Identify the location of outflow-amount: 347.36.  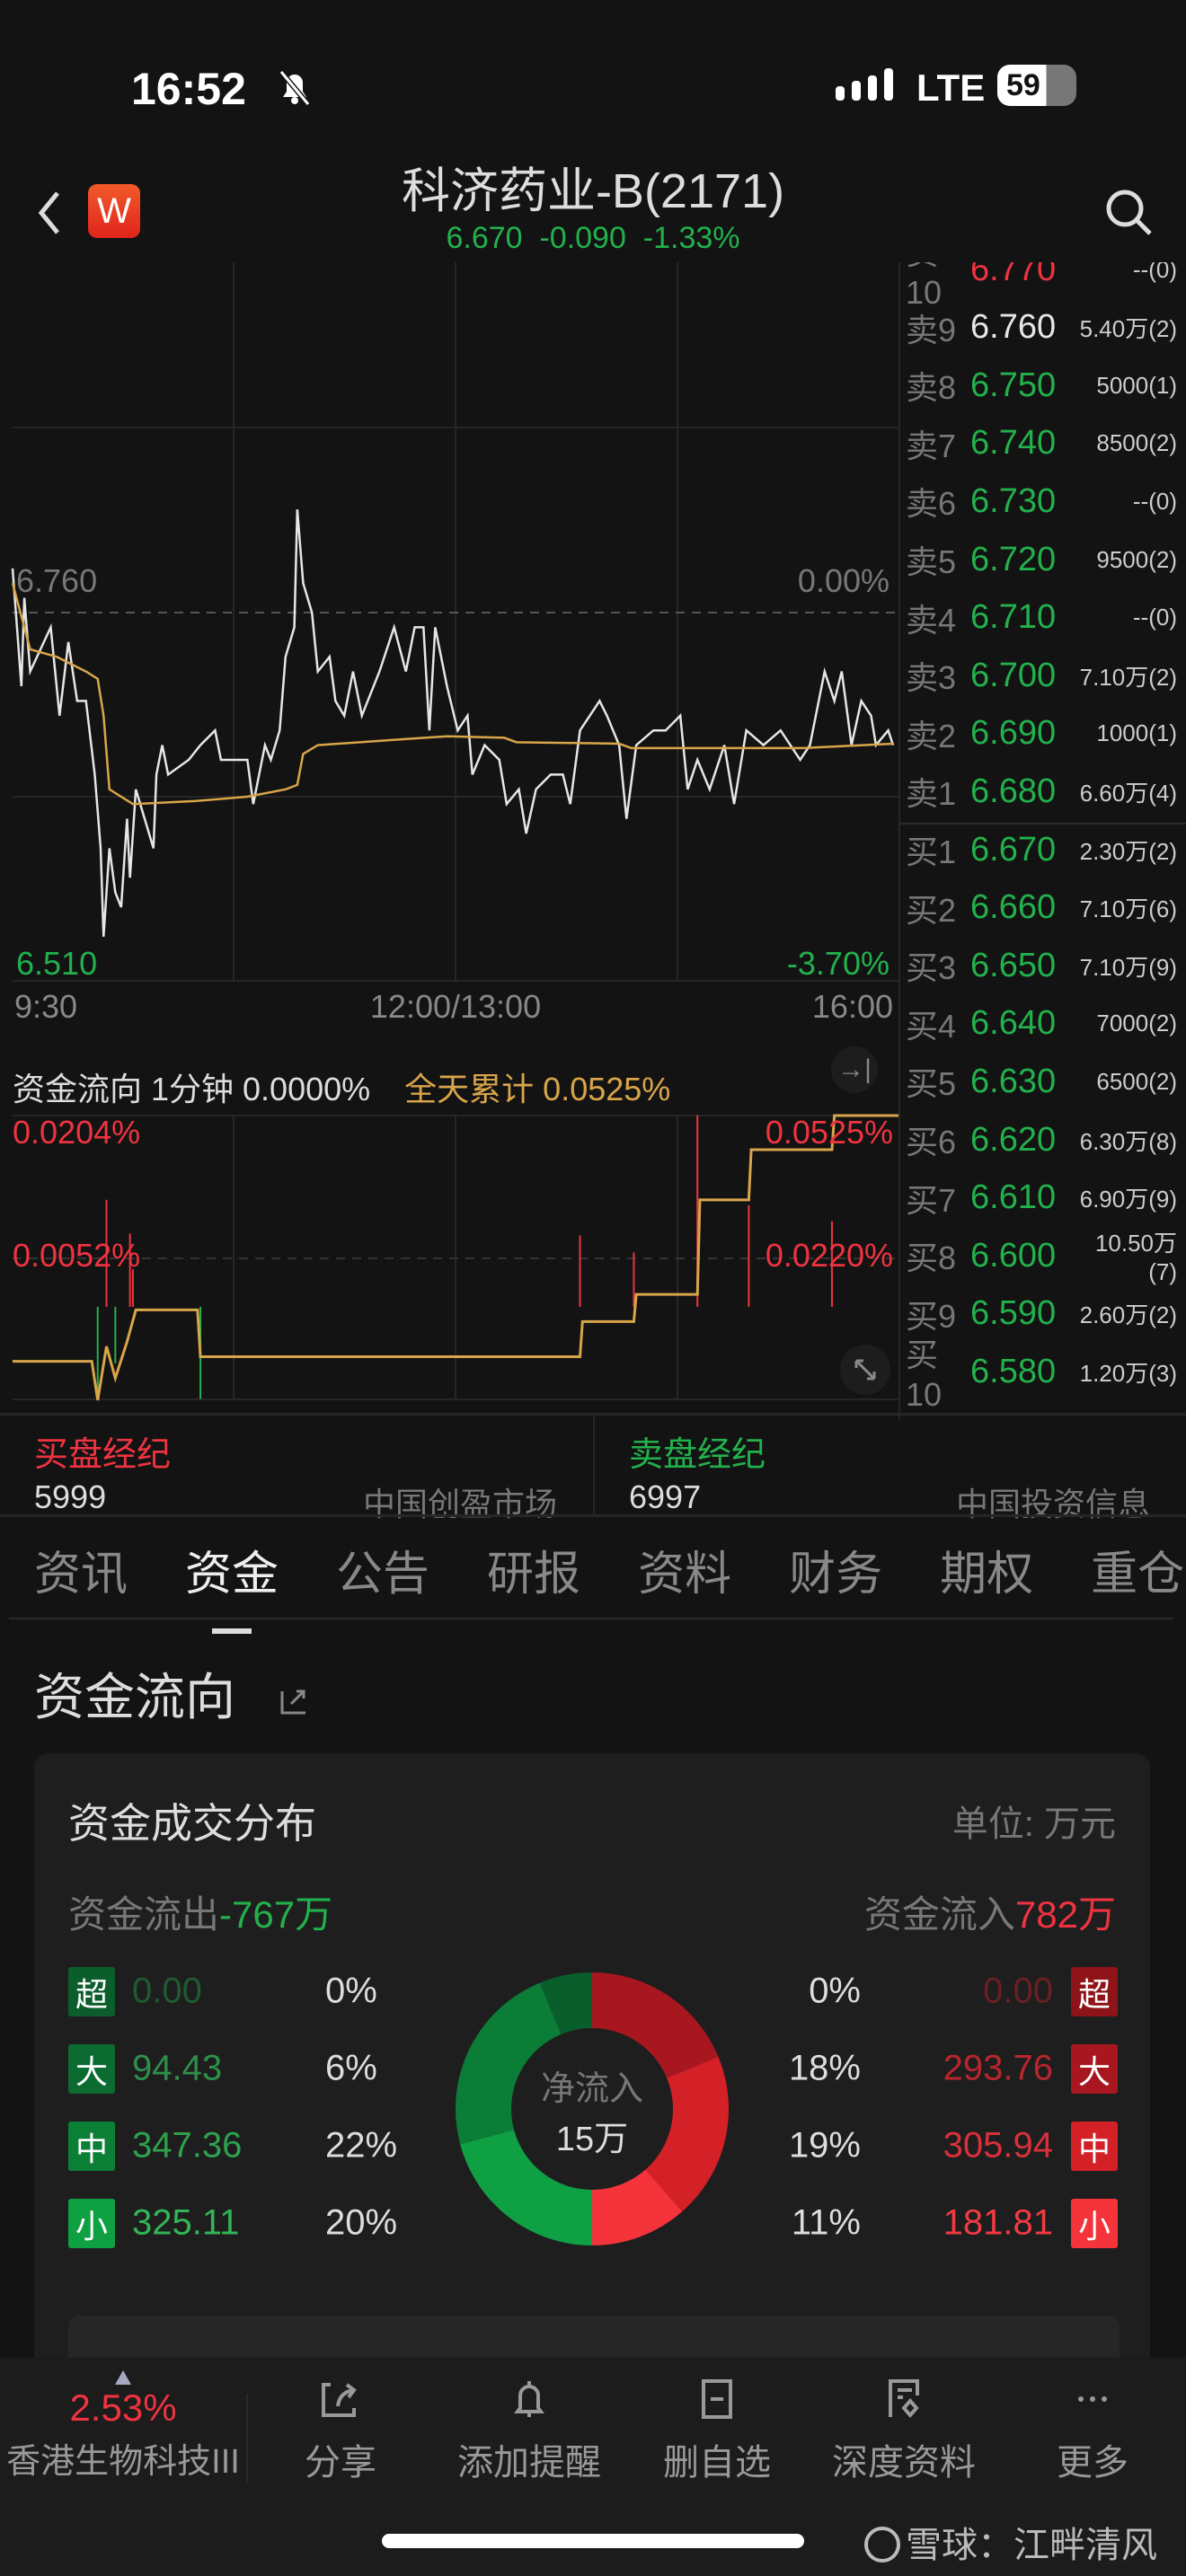
(187, 2145).